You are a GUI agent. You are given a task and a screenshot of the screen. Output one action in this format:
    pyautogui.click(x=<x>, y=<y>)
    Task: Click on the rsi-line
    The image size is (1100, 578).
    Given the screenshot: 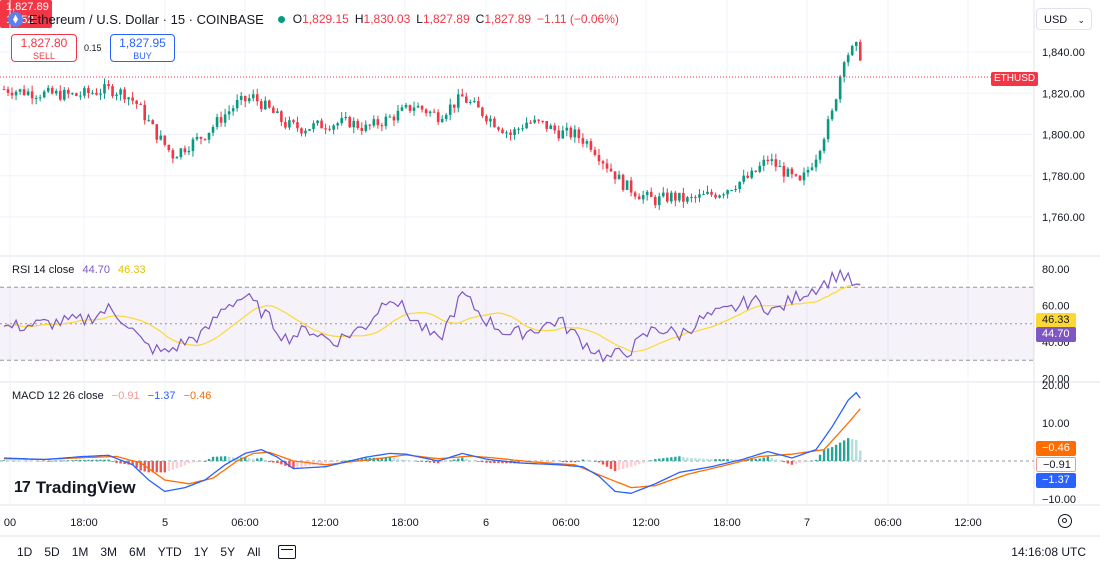 What is the action you would take?
    pyautogui.click(x=432, y=315)
    